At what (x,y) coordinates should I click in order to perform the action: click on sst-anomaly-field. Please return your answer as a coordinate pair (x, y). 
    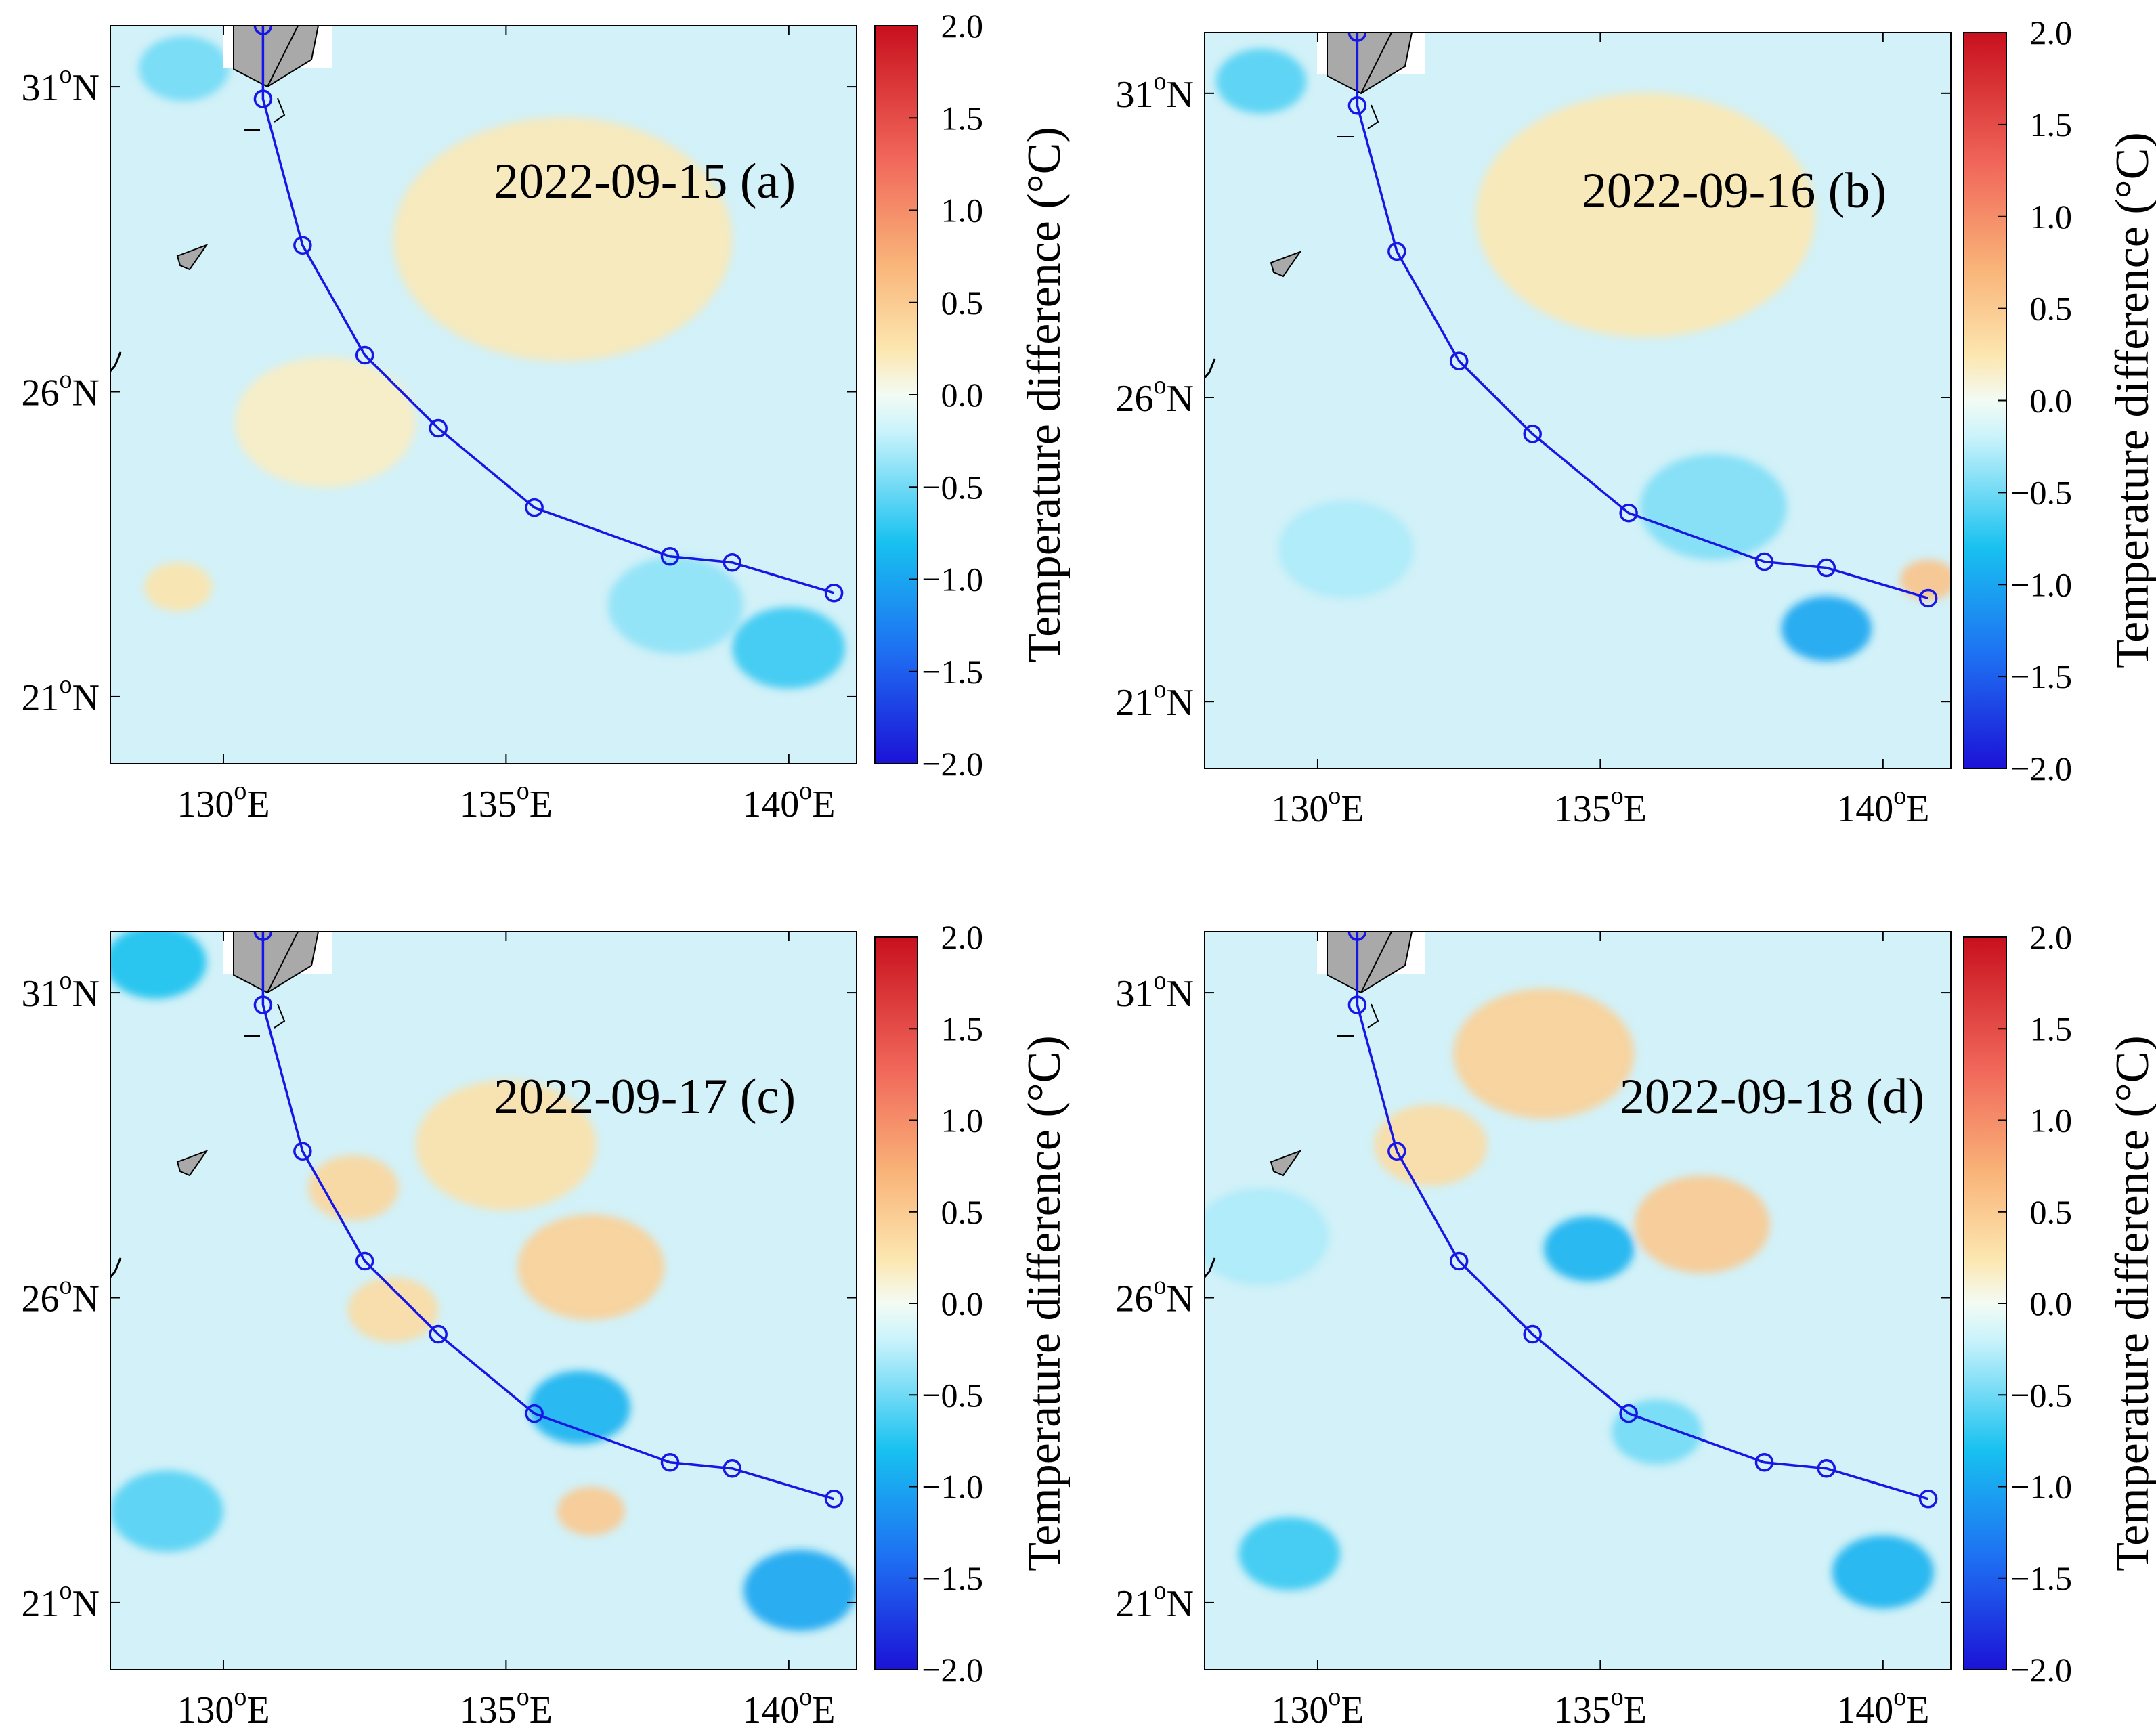
    Looking at the image, I should click on (1583, 355).